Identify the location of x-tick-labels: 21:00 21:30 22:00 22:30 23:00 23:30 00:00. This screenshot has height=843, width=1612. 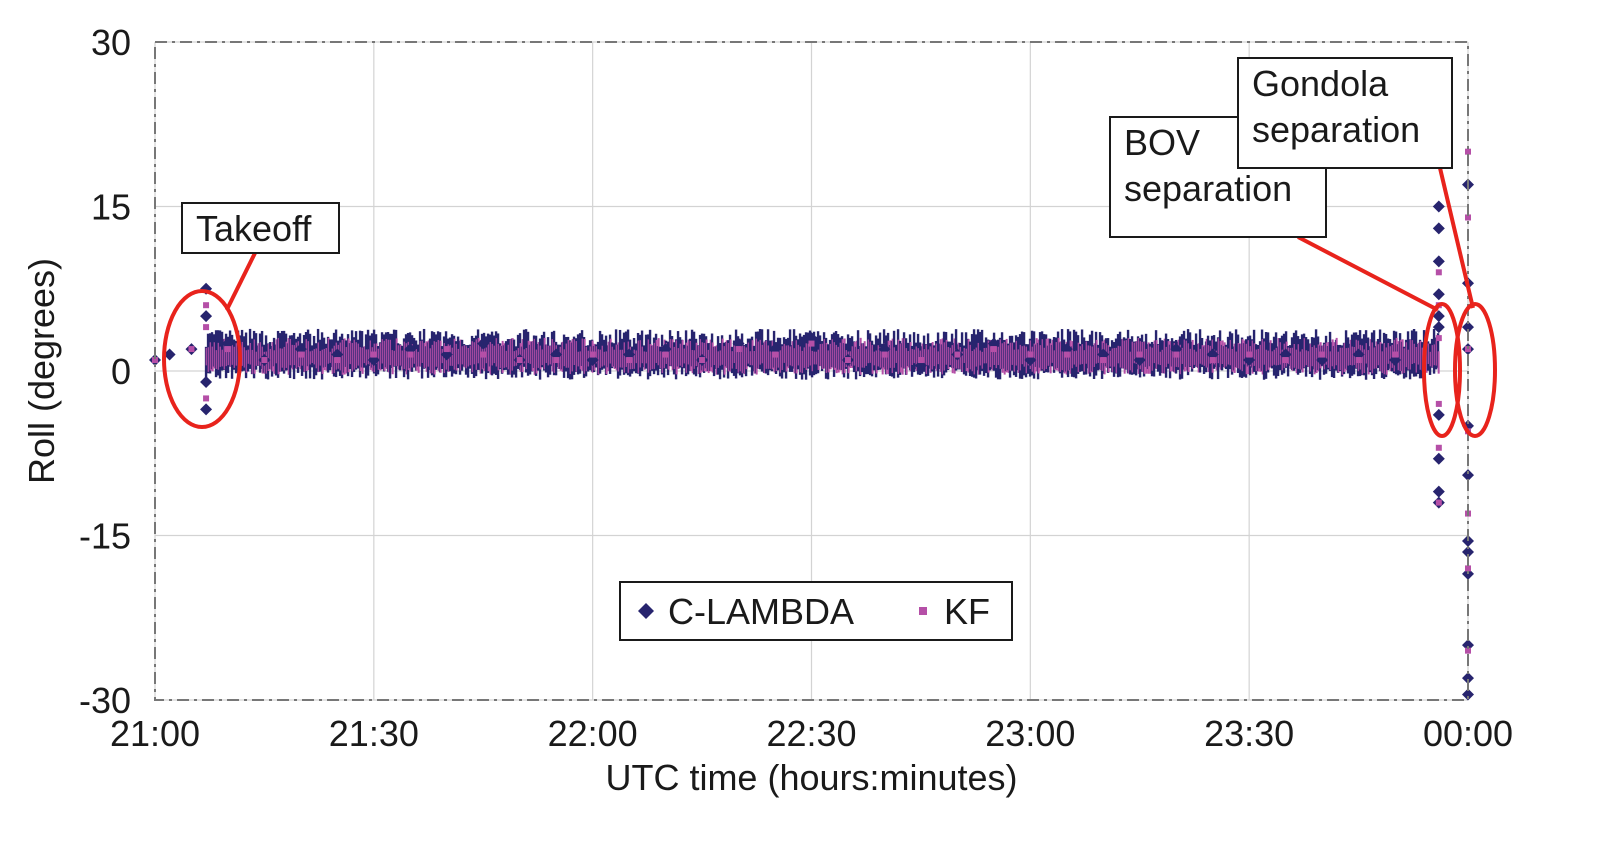
(811, 733).